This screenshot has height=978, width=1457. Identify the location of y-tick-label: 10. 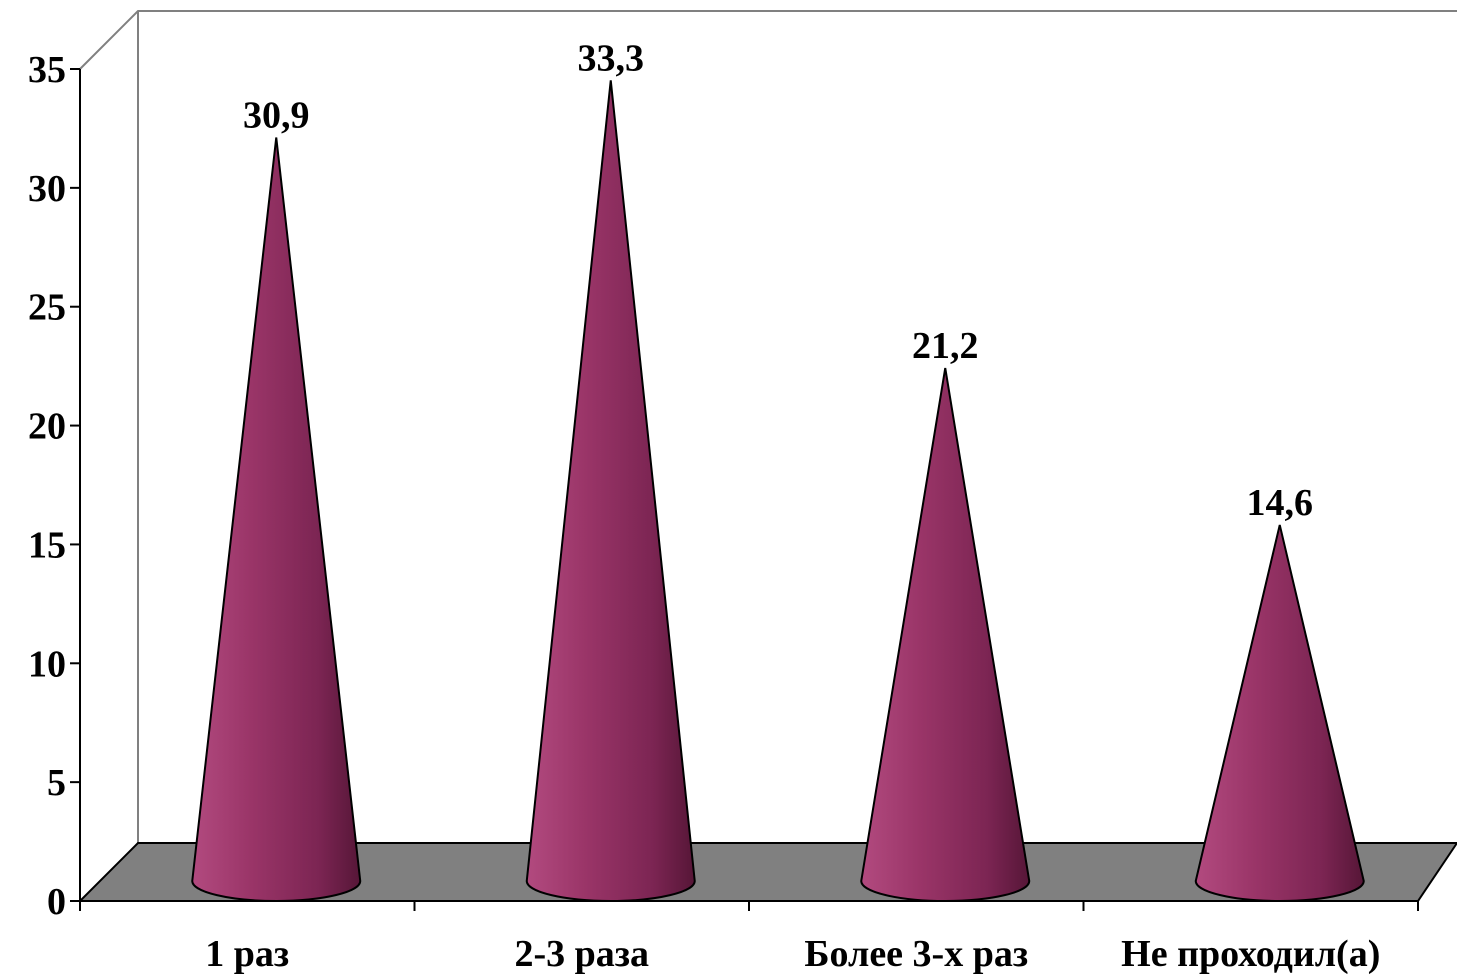
(47, 664).